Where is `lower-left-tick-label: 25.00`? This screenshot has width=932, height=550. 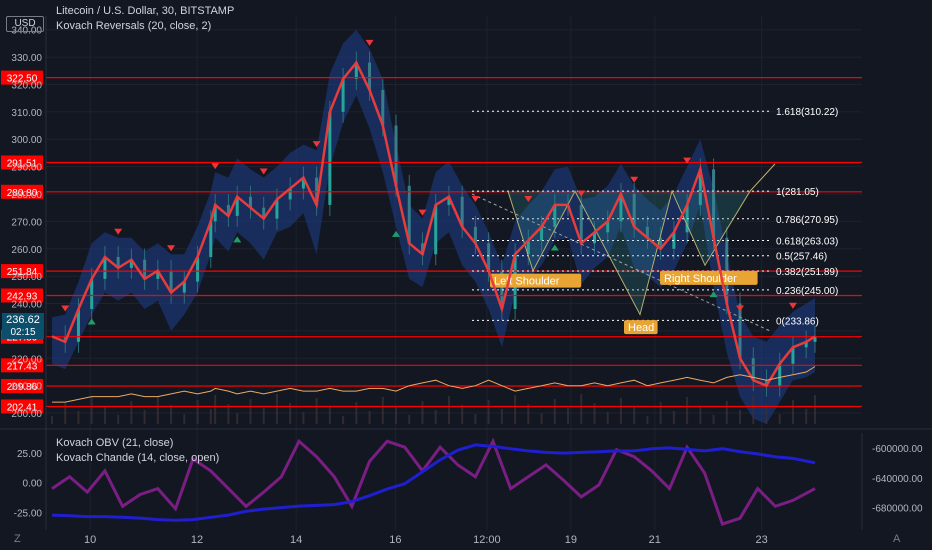 lower-left-tick-label: 25.00 is located at coordinates (29, 454).